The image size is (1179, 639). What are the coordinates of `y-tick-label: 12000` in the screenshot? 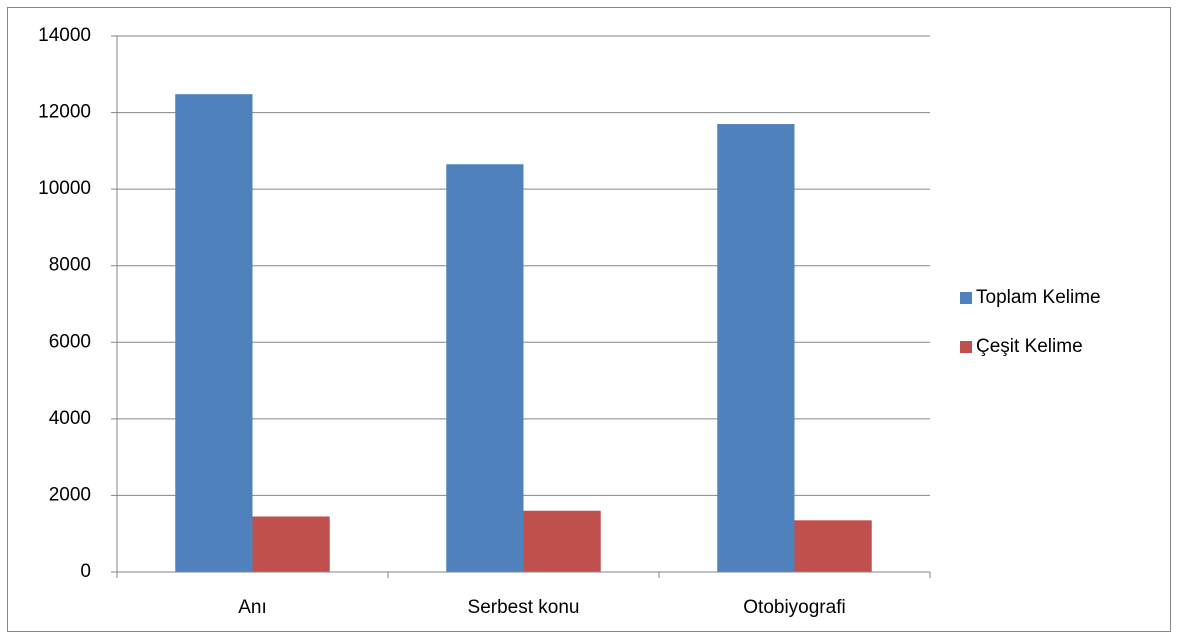 It's located at (64, 112).